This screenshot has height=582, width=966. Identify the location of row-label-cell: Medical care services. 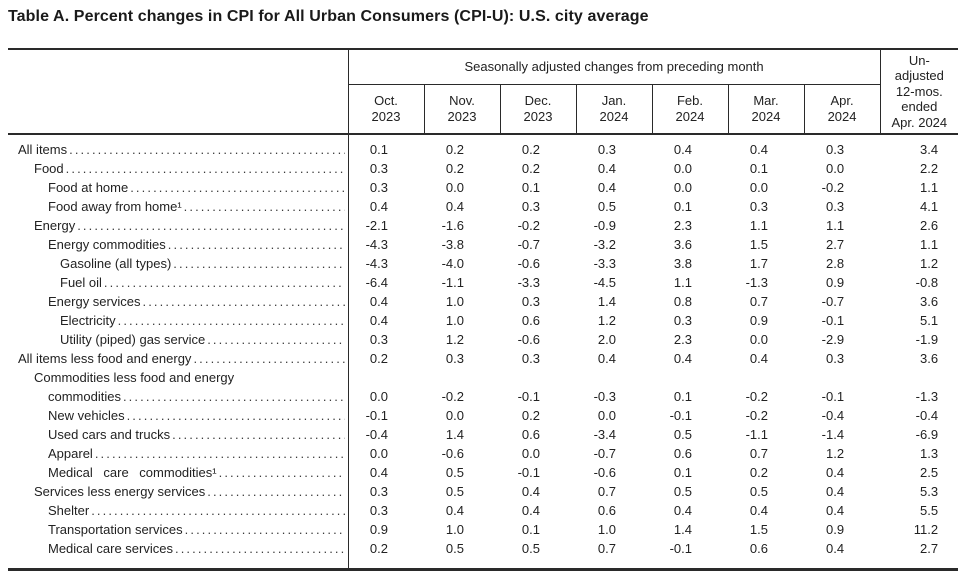
(178, 554).